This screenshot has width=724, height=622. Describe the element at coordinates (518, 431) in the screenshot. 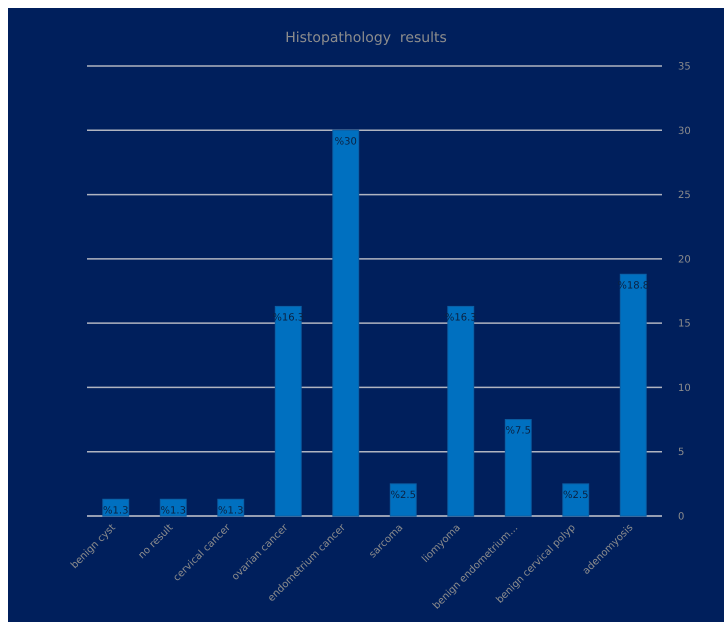

I see `data-label: %7.5` at that location.